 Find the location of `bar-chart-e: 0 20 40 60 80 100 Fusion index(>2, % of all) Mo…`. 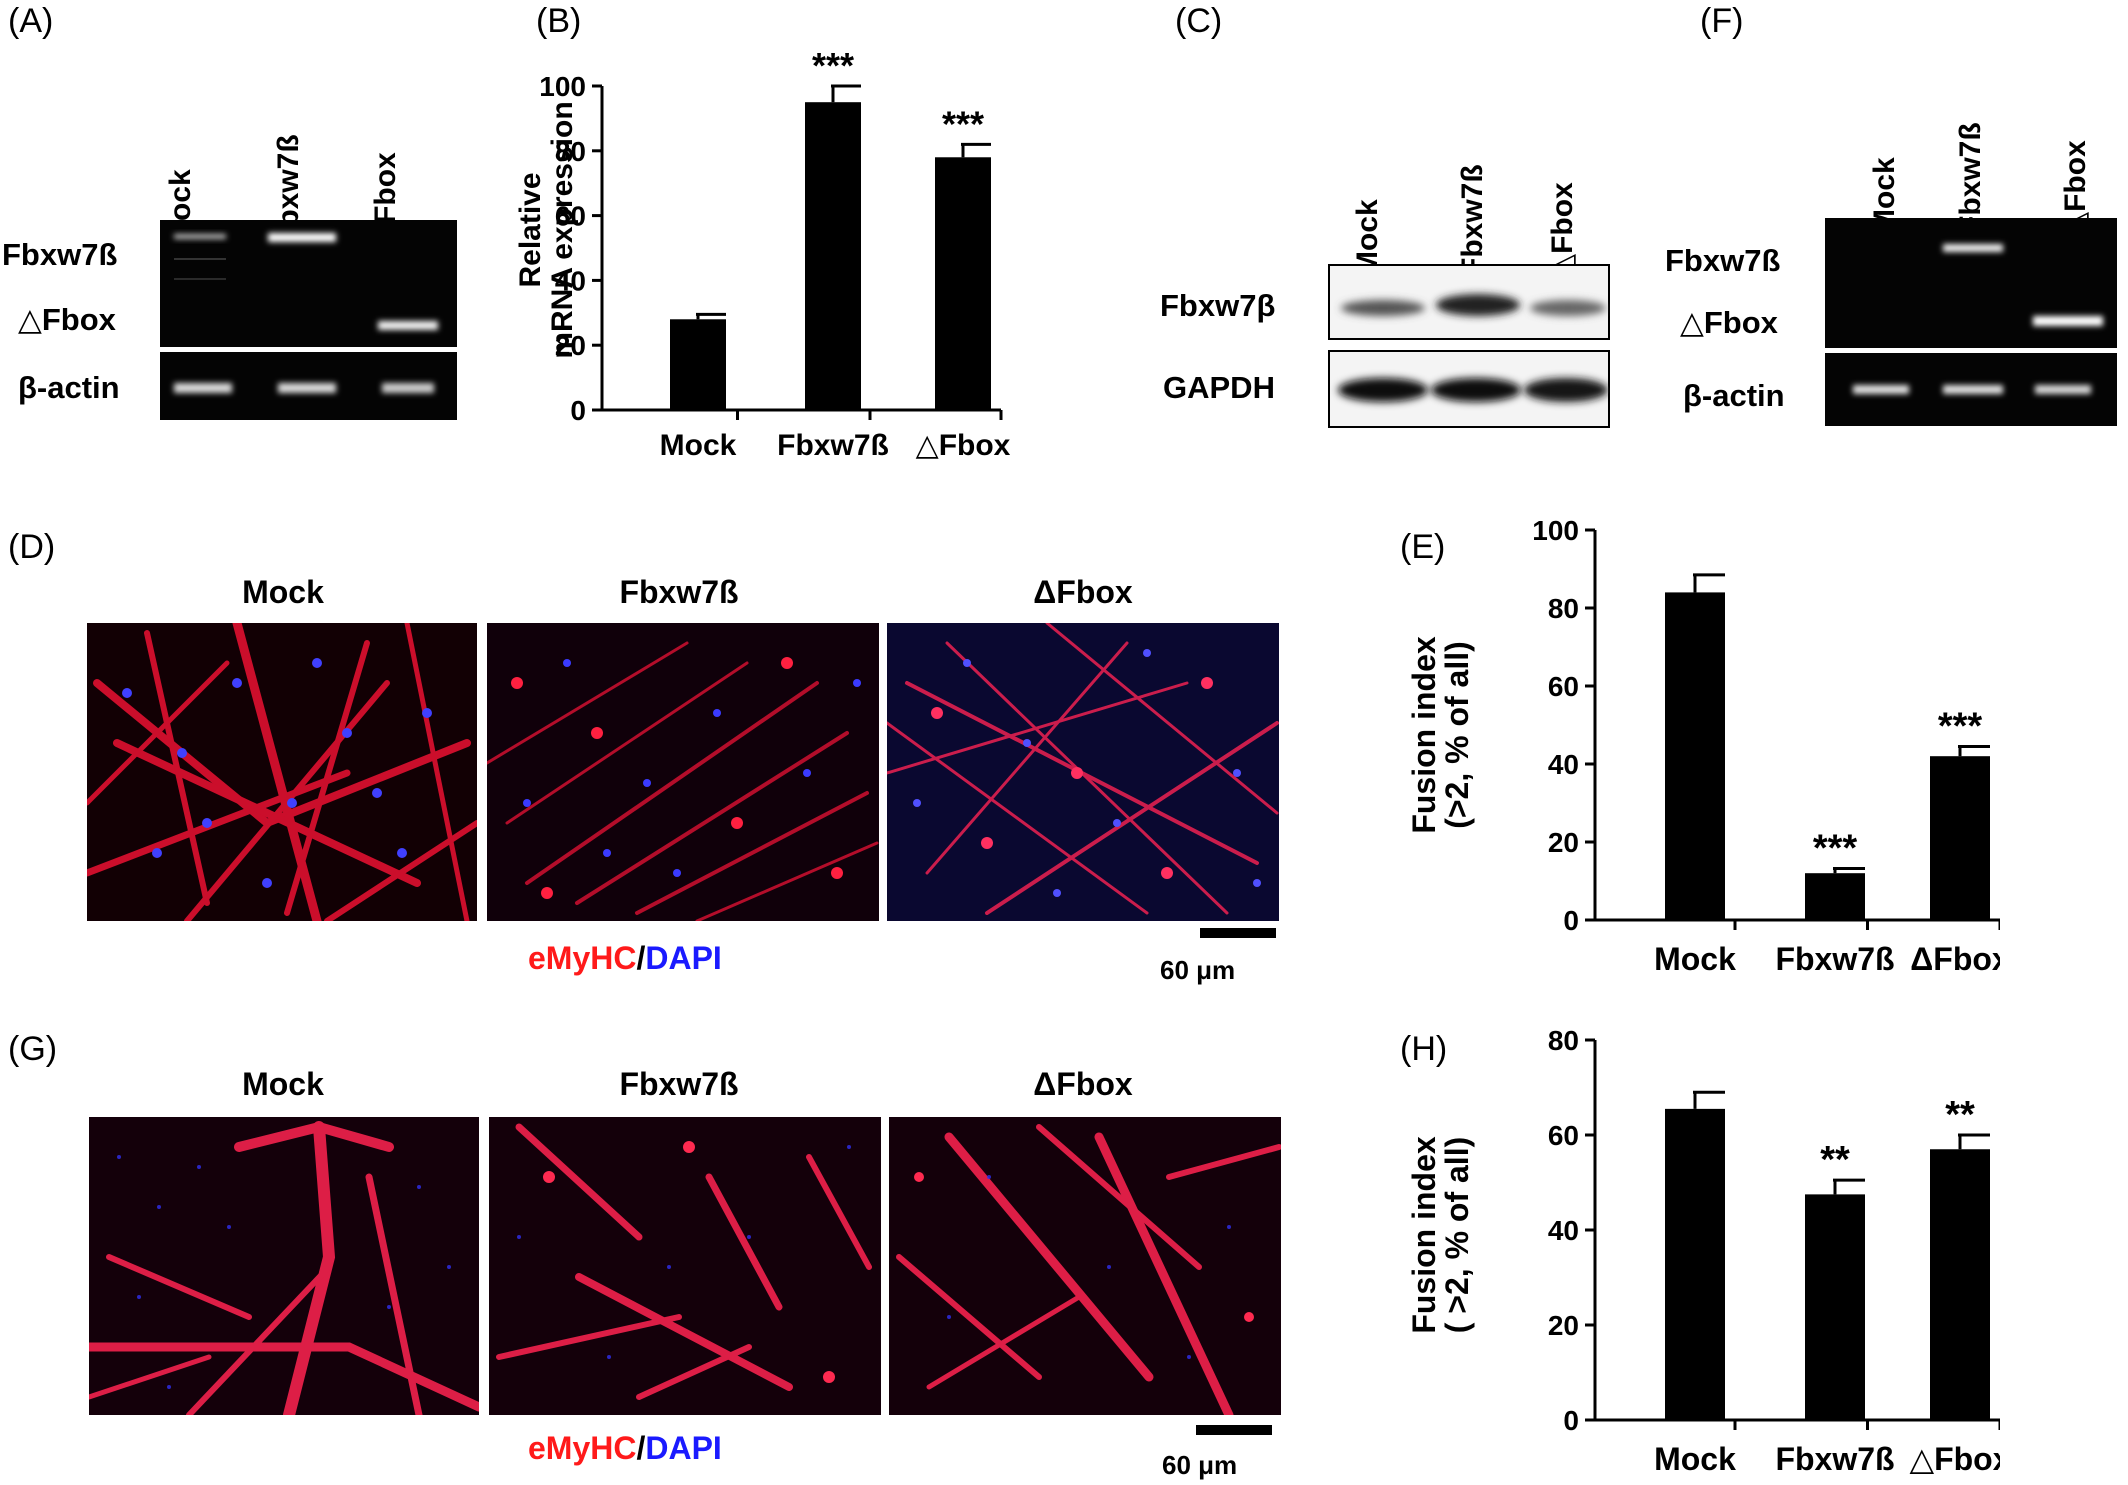

bar-chart-e: 0 20 40 60 80 100 Fusion index(>2, % of all) Mo… is located at coordinates (1703, 746).